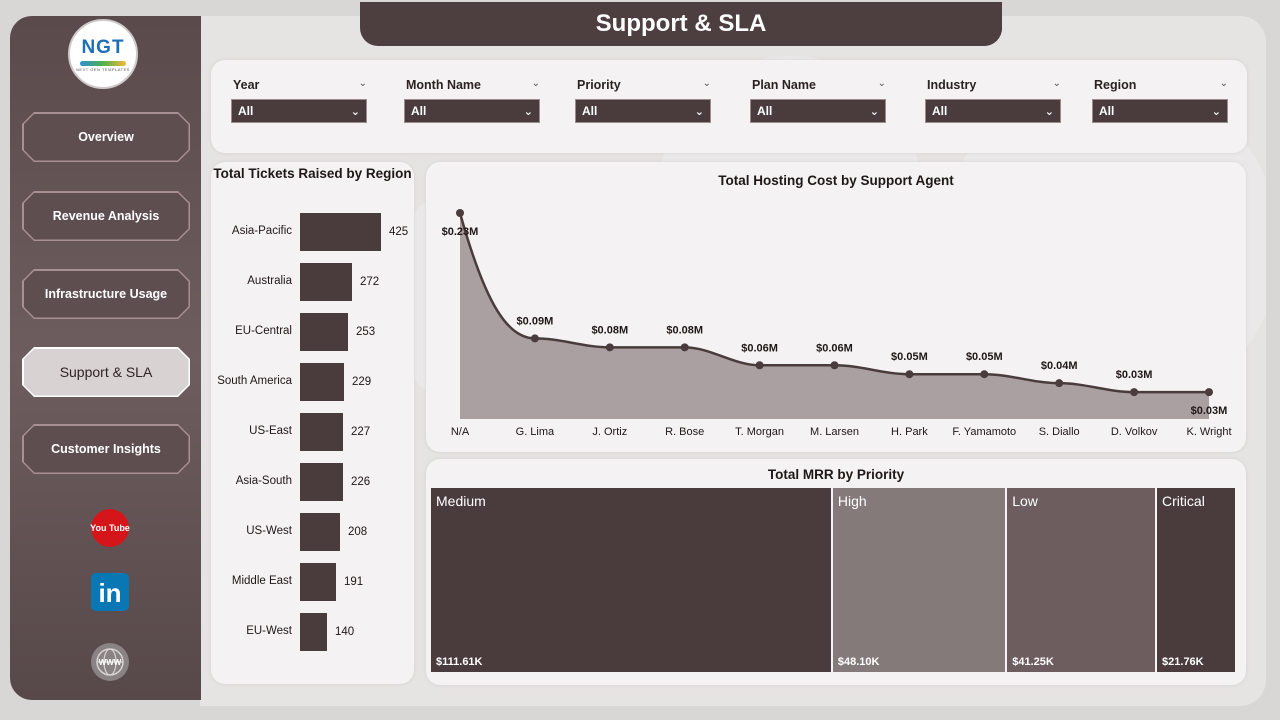 This screenshot has height=720, width=1280. What do you see at coordinates (919, 580) in the screenshot?
I see `treemap-tile: High $48.10K` at bounding box center [919, 580].